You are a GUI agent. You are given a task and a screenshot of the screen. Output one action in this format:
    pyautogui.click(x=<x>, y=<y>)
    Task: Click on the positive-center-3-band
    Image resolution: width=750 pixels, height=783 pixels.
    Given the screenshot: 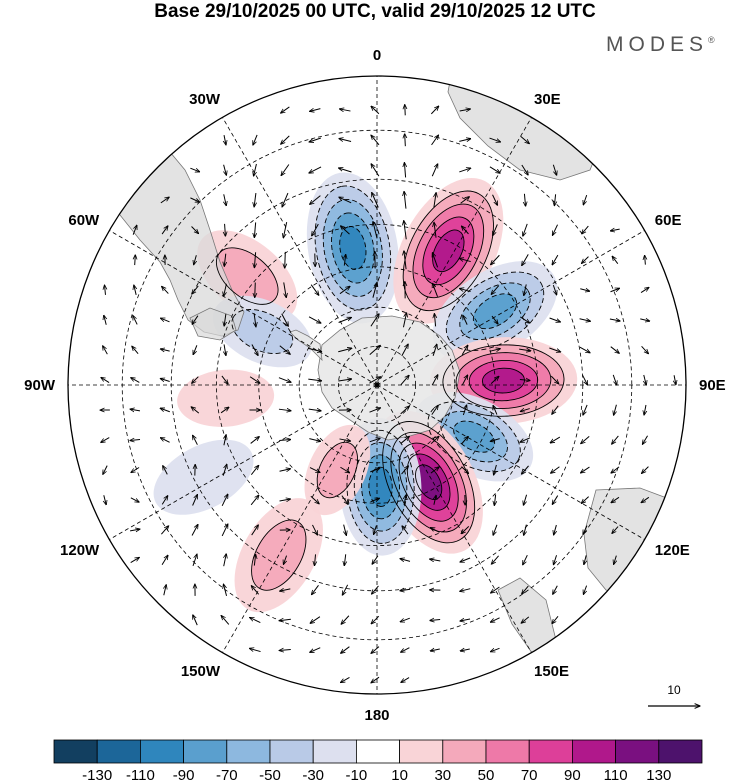 What is the action you would take?
    pyautogui.click(x=503, y=381)
    